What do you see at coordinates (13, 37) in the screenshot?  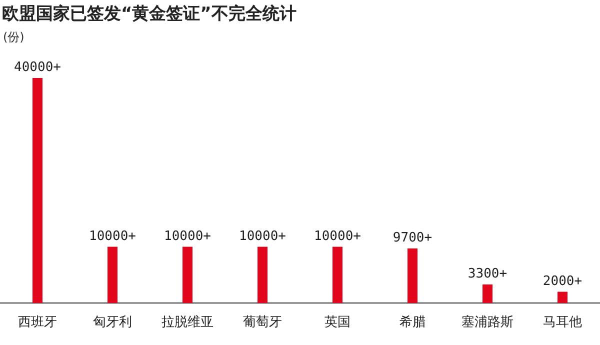 I see `y-axis-title: (份)` at bounding box center [13, 37].